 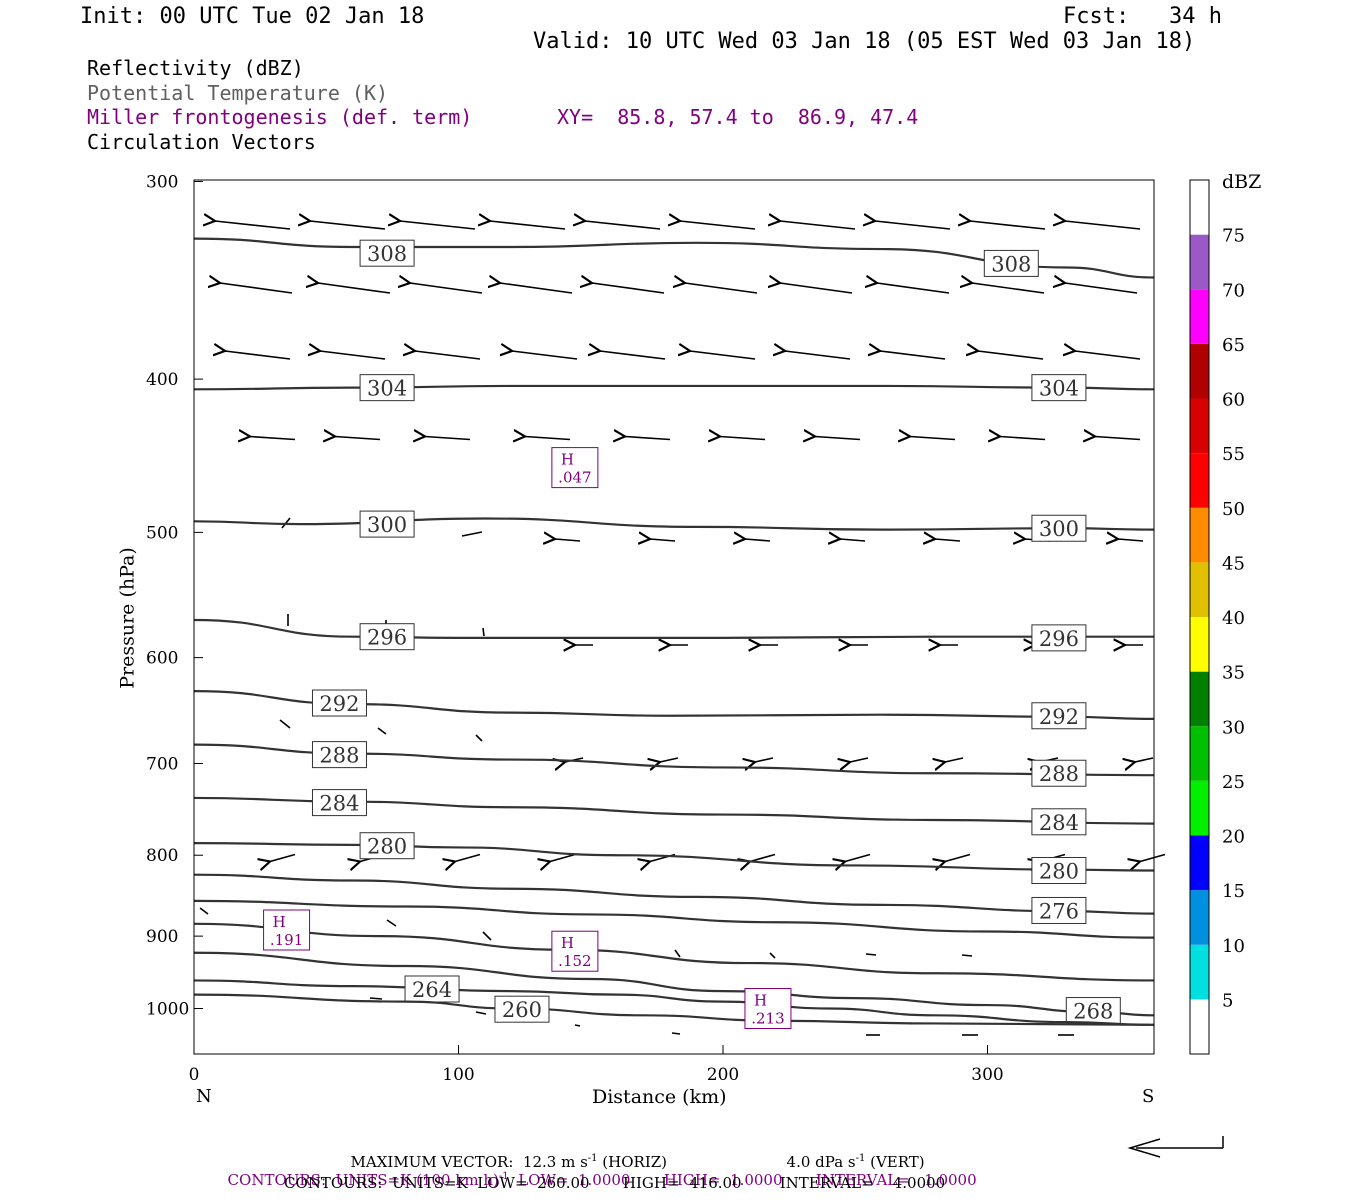 I want to click on max-vector-line: MAXIMUM VECTOR: 12.3 m s-1 (HORIZ), so click(x=504, y=1154).